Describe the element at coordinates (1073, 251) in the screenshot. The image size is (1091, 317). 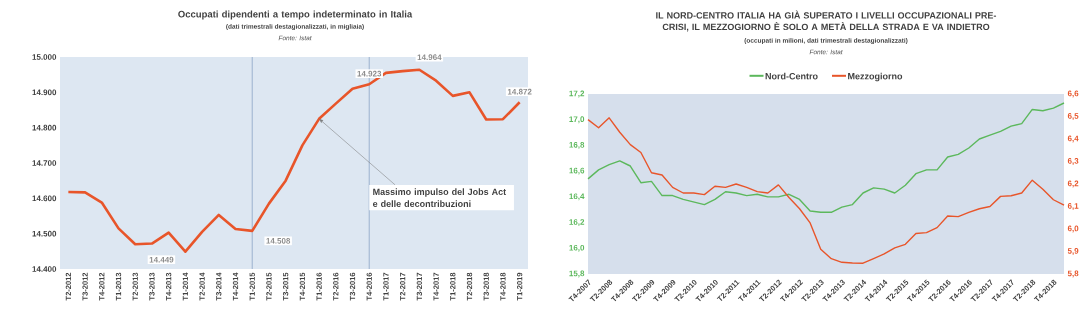
I see `y2-tick-label: 5,9` at that location.